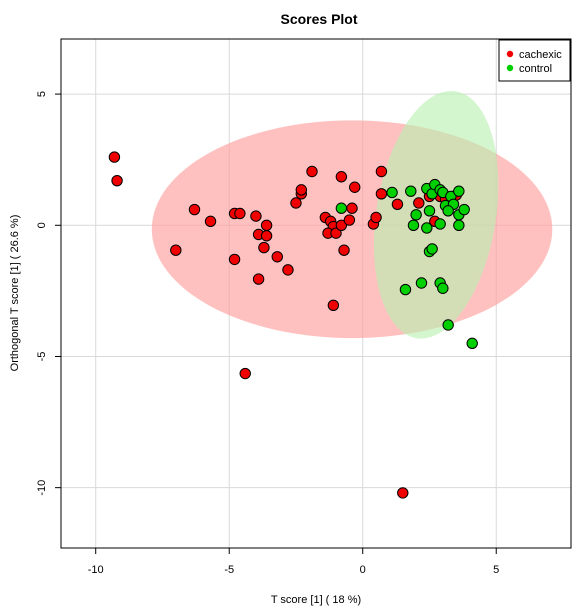 The width and height of the screenshot is (578, 616). What do you see at coordinates (540, 55) in the screenshot?
I see `legend-label-cachexic: cachexic` at bounding box center [540, 55].